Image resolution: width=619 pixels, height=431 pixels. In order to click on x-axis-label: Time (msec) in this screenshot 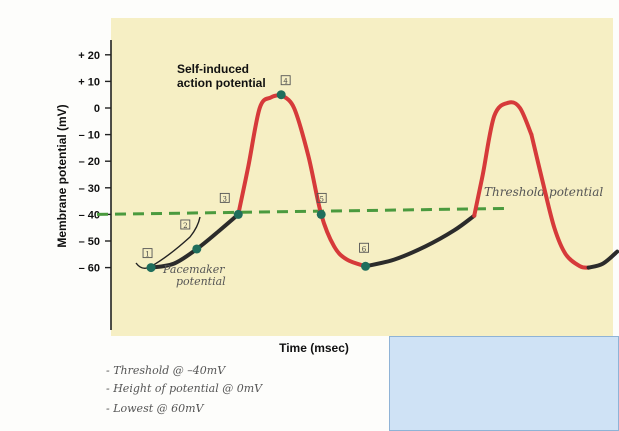, I will do `click(314, 348)`.